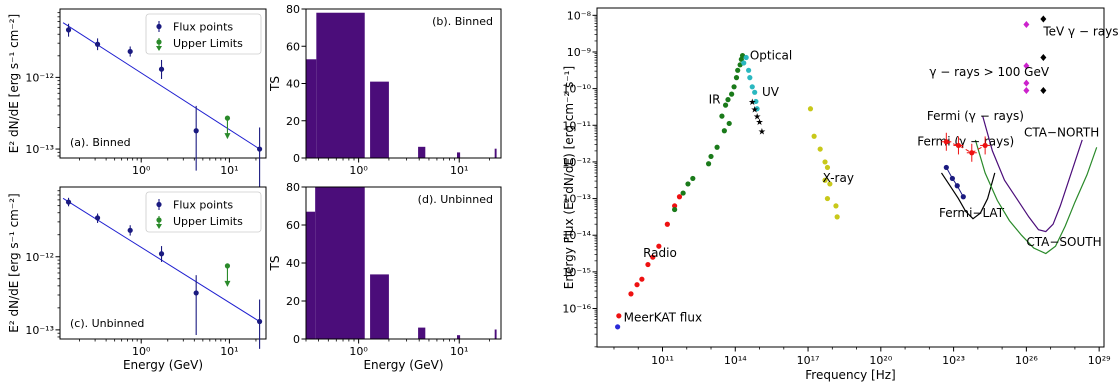 This screenshot has width=1119, height=385. Describe the element at coordinates (203, 27) in the screenshot. I see `legend-flux-label: Flux points` at that location.